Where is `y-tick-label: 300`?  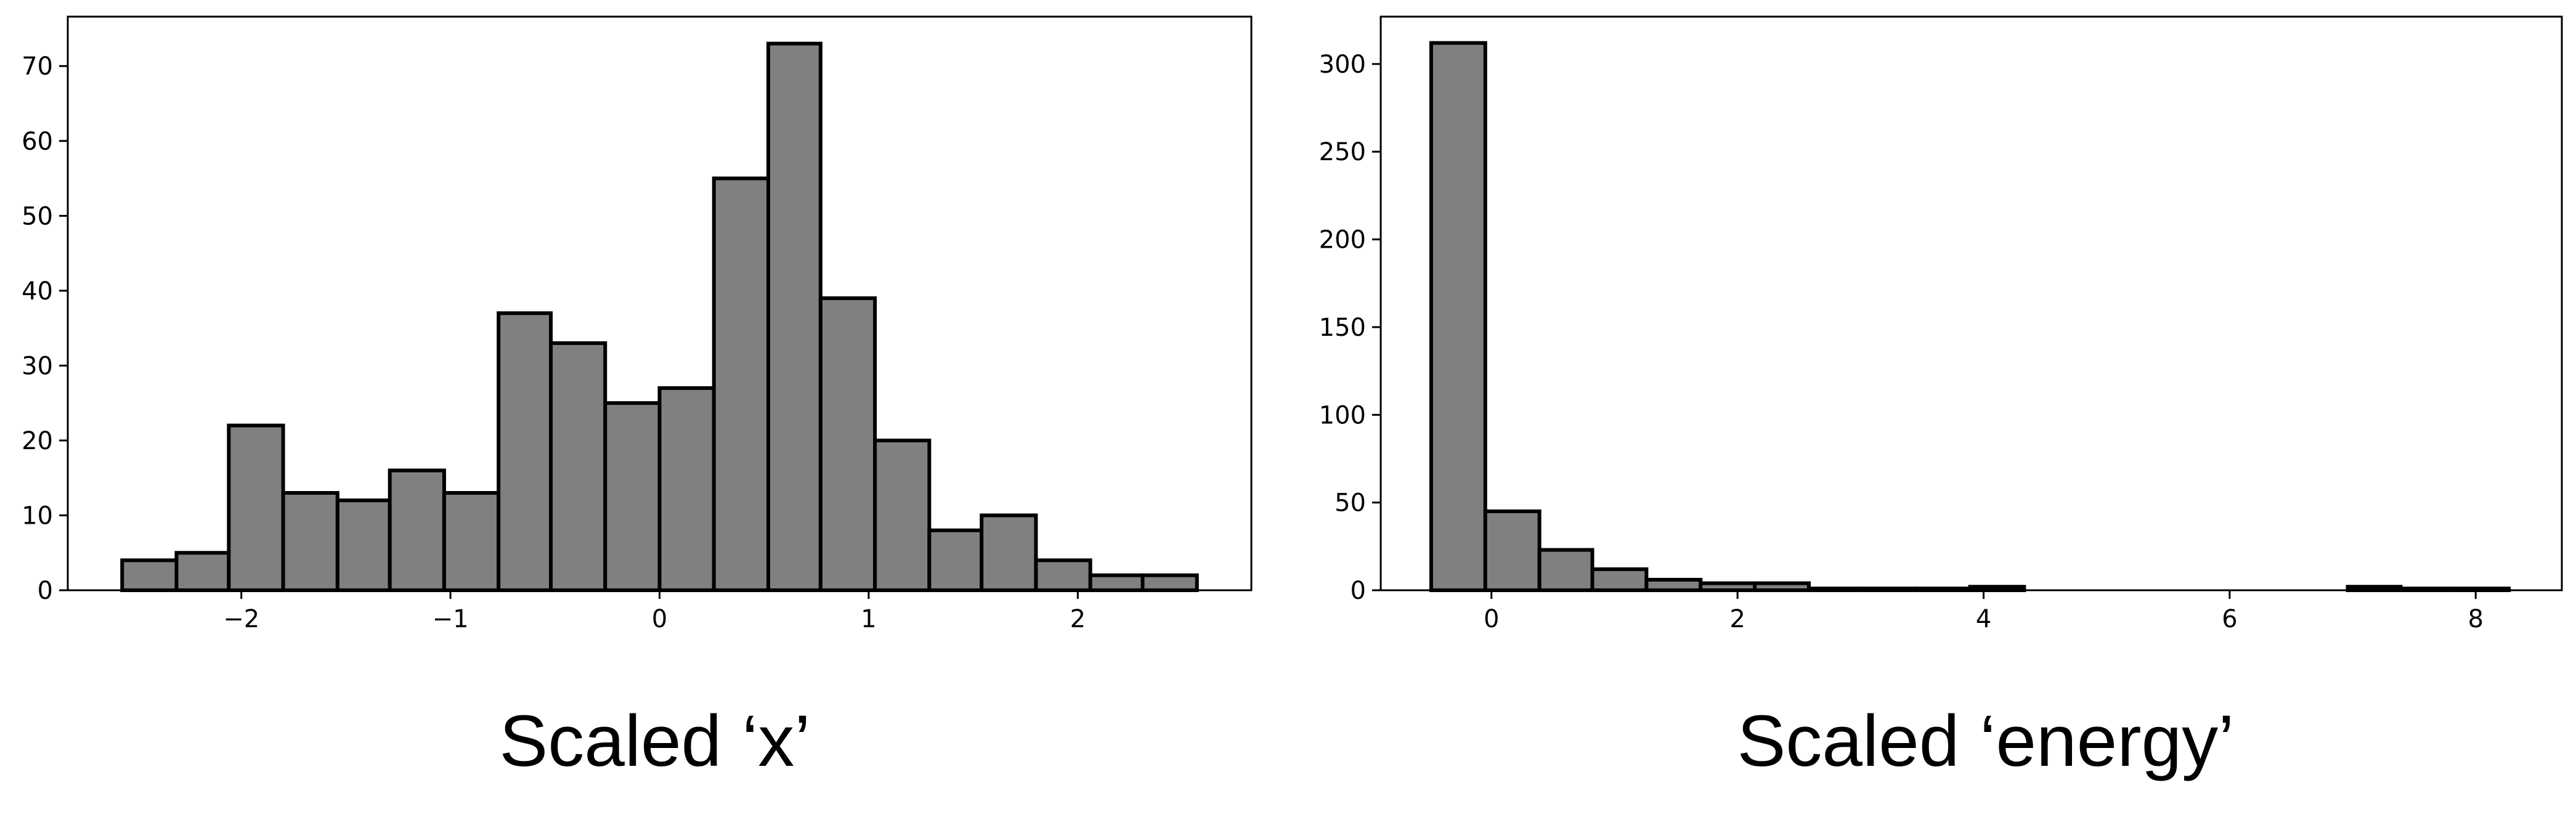
y-tick-label: 300 is located at coordinates (1342, 65).